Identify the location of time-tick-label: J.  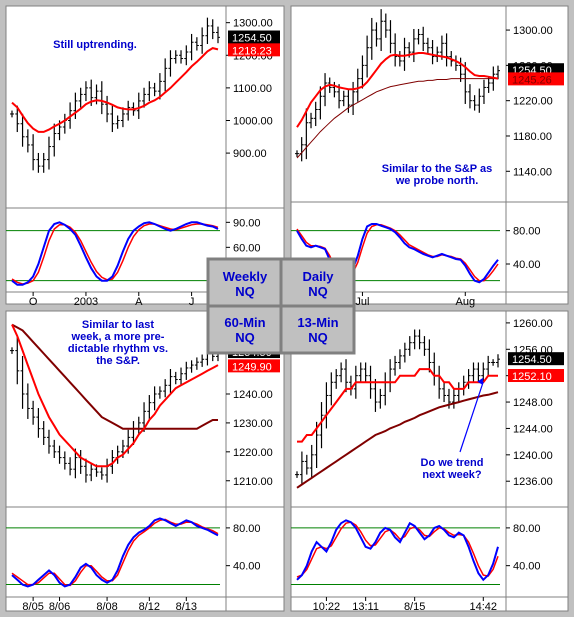
(192, 302).